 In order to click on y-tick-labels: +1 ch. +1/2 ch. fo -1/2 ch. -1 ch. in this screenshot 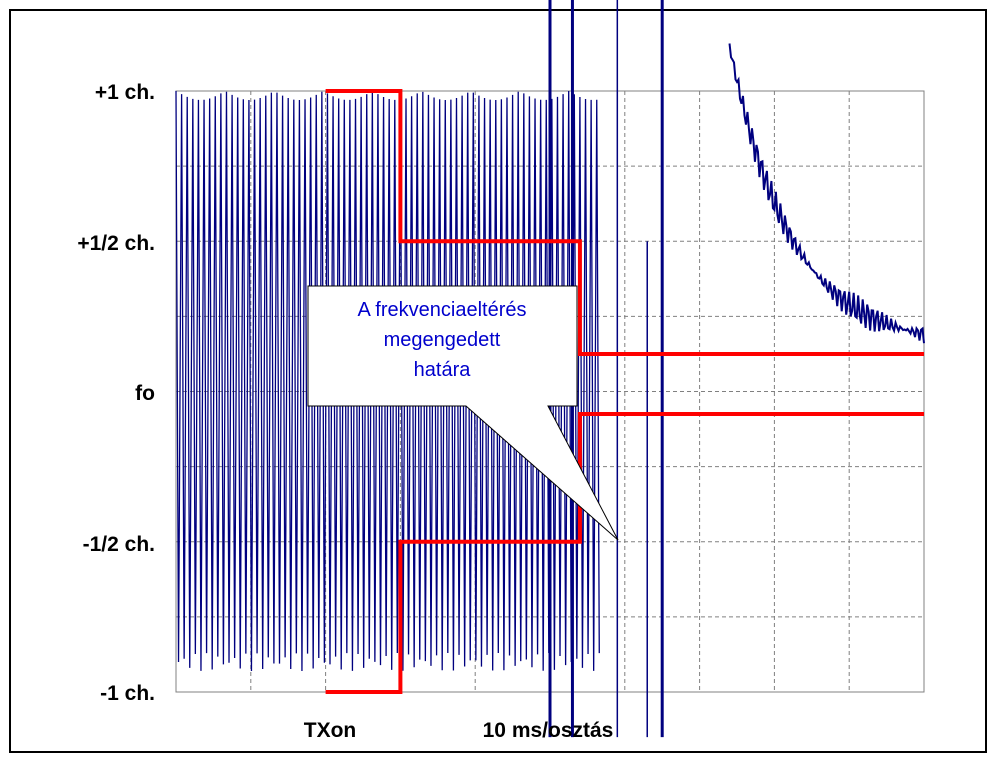, I will do `click(116, 393)`.